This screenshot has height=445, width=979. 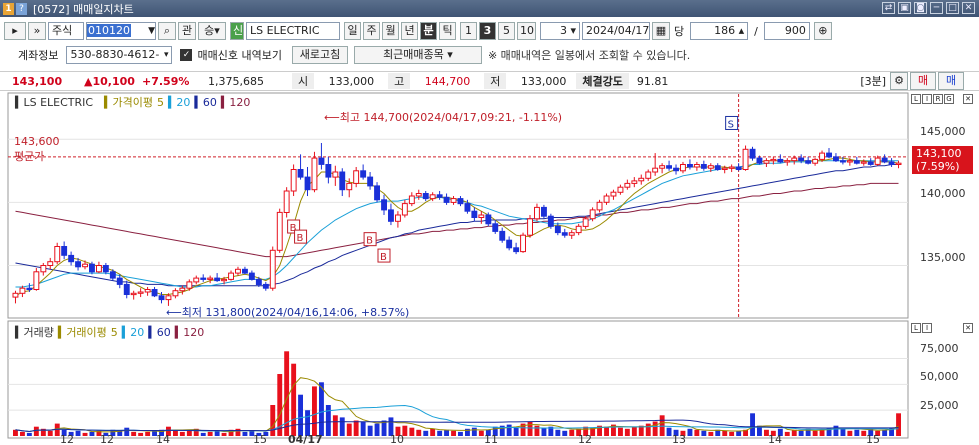 I want to click on pane-button-i: I, so click(x=927, y=99).